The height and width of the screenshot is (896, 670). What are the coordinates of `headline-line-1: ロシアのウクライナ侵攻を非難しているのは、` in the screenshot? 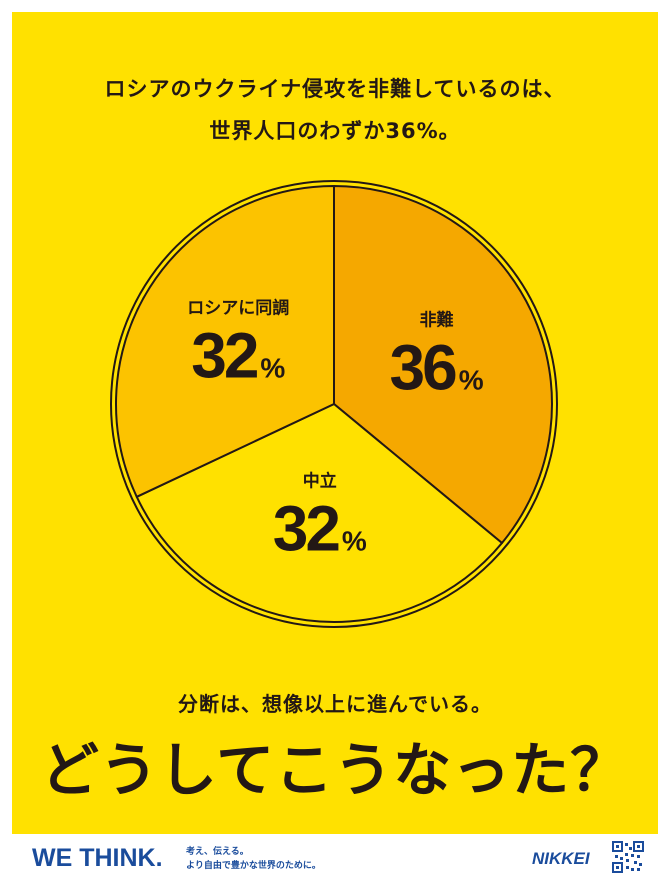 It's located at (335, 89).